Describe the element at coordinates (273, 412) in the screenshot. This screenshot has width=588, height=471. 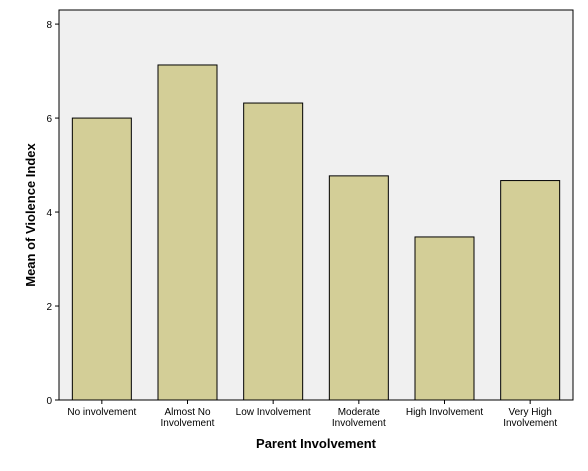
I see `x-tick-label: Low Involvement` at that location.